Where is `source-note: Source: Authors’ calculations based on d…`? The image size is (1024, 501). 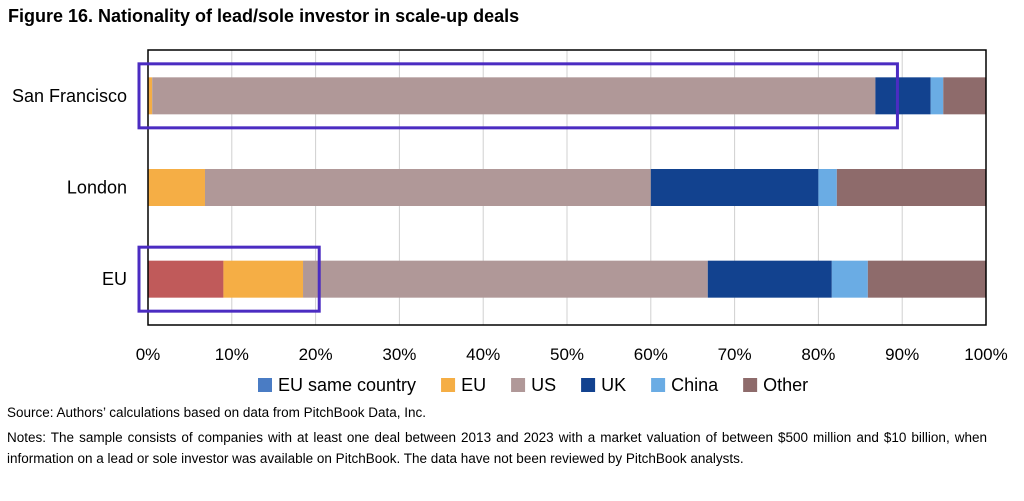
source-note: Source: Authors’ calculations based on d… is located at coordinates (216, 412).